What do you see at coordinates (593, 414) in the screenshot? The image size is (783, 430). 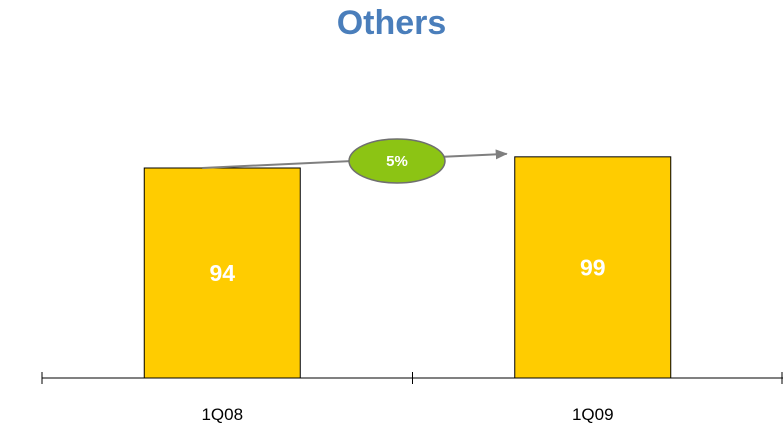 I see `x-tick-label: 1Q09` at bounding box center [593, 414].